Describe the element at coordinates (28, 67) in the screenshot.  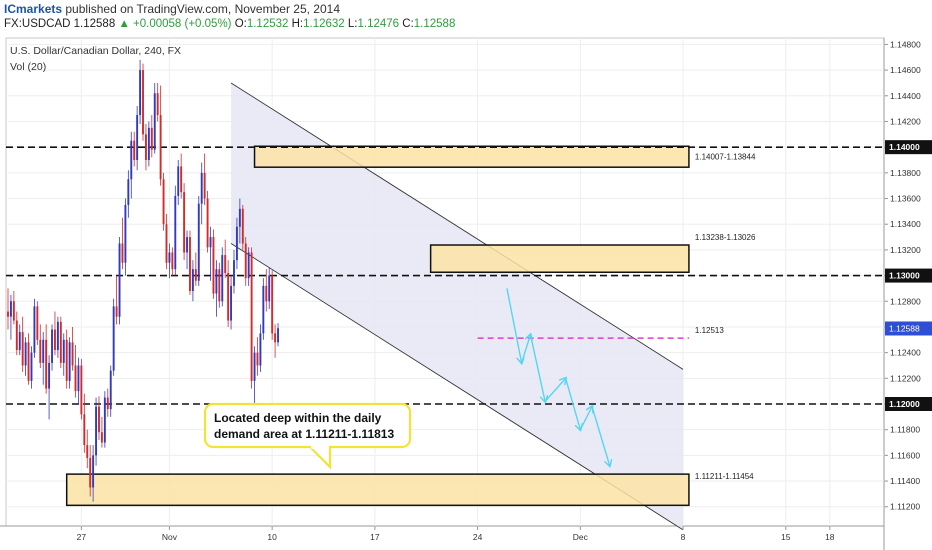
I see `indicator-label: Vol (20)` at that location.